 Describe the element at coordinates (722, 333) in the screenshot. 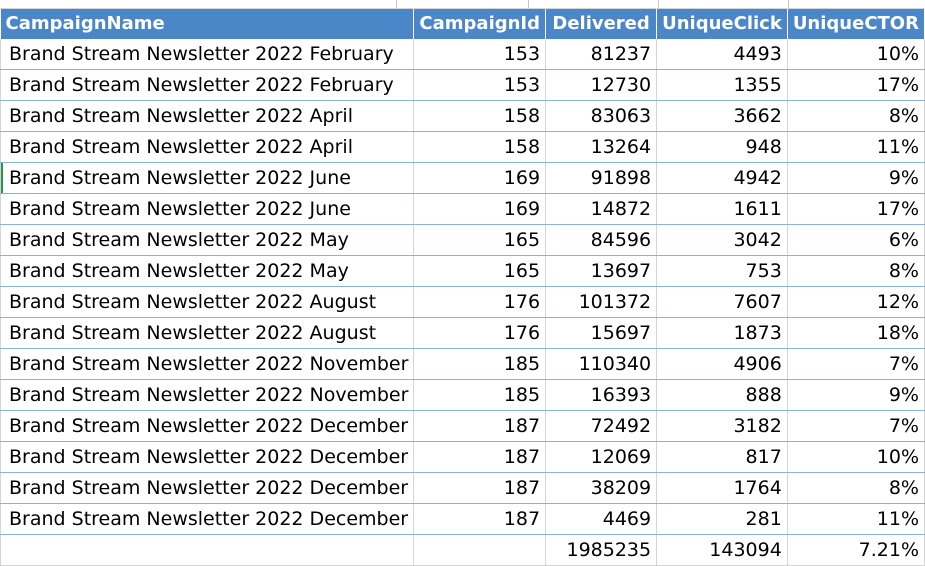

I see `cell-unique-click: 1873` at that location.